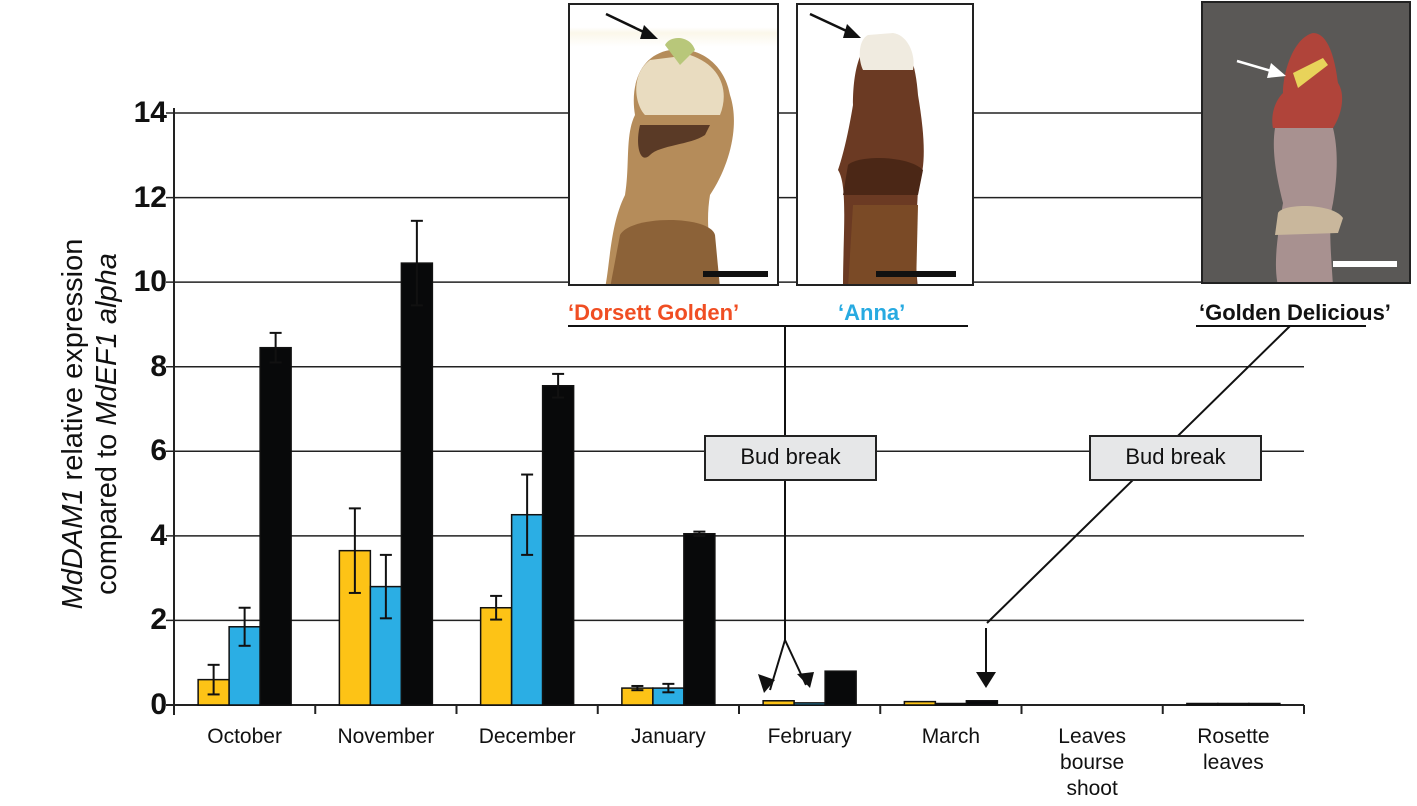 This screenshot has width=1417, height=806. Describe the element at coordinates (73, 363) in the screenshot. I see `y-title-text: relative expression` at that location.